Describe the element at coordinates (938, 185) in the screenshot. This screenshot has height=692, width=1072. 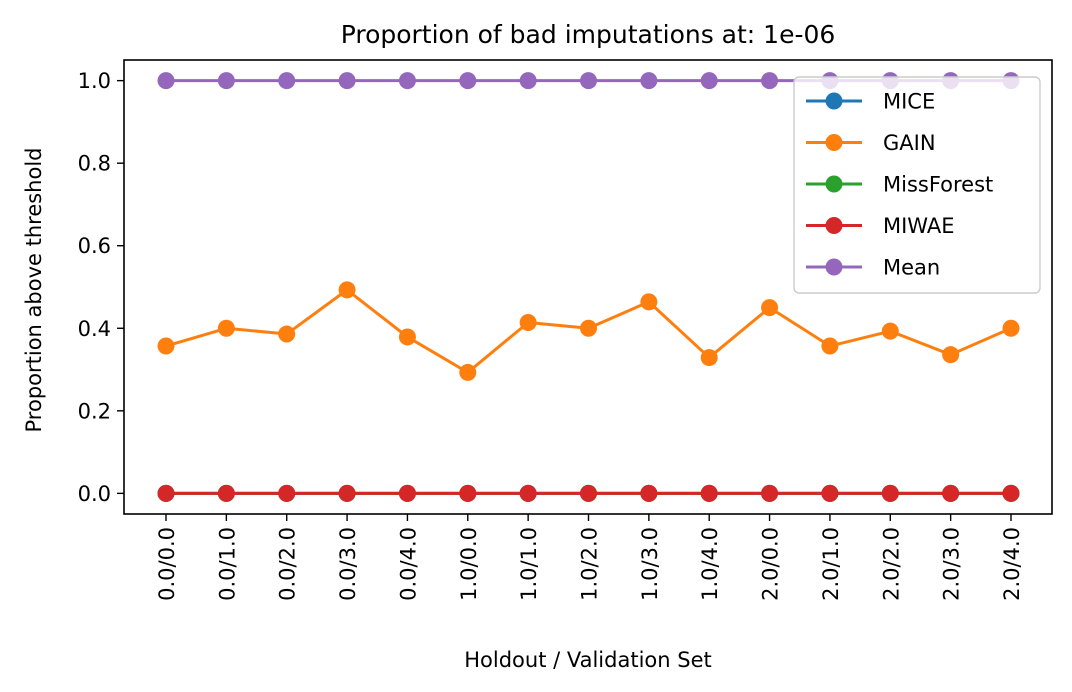
I see `legend-label: MissForest` at that location.